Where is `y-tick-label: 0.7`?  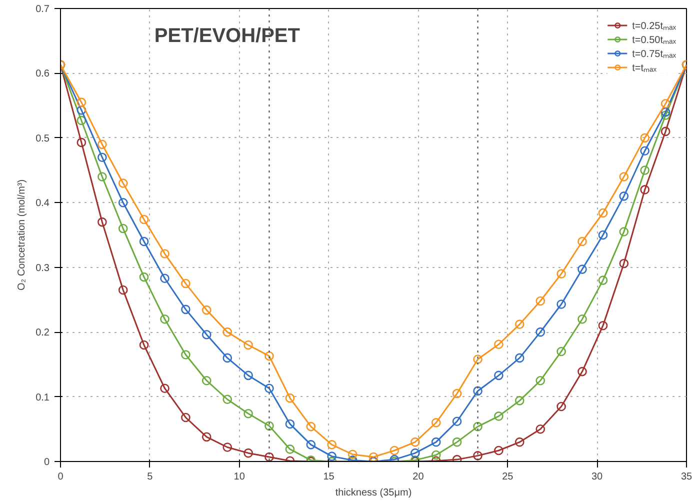
y-tick-label: 0.7 is located at coordinates (43, 9).